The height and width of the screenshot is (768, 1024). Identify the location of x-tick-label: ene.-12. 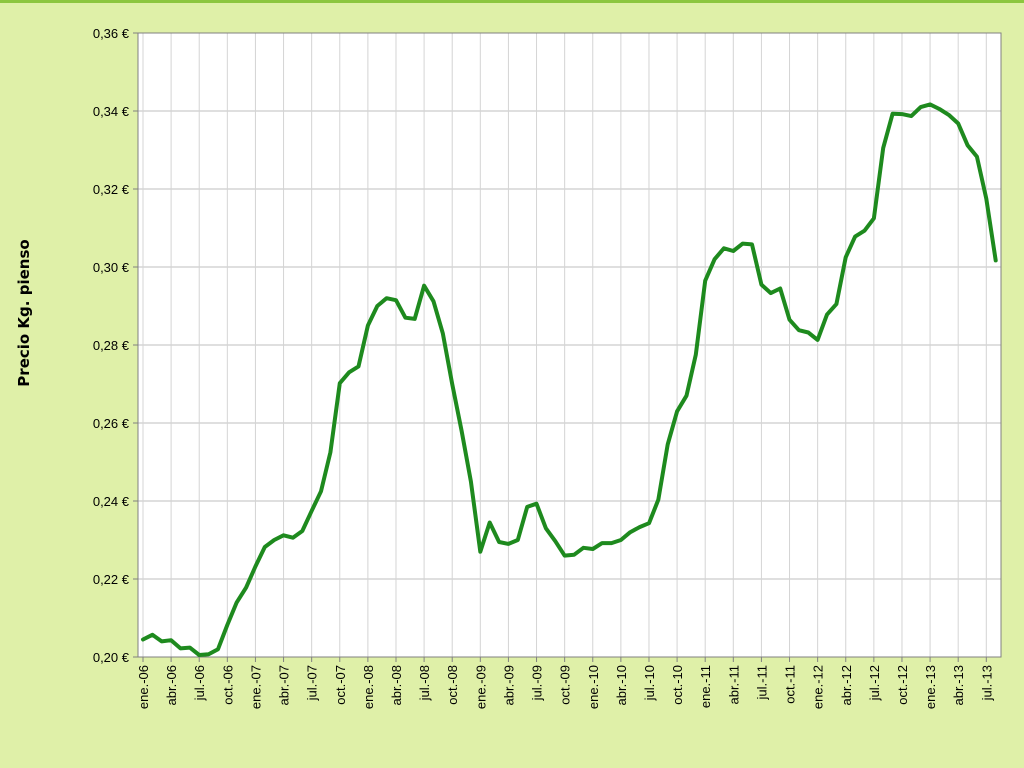
(818, 687).